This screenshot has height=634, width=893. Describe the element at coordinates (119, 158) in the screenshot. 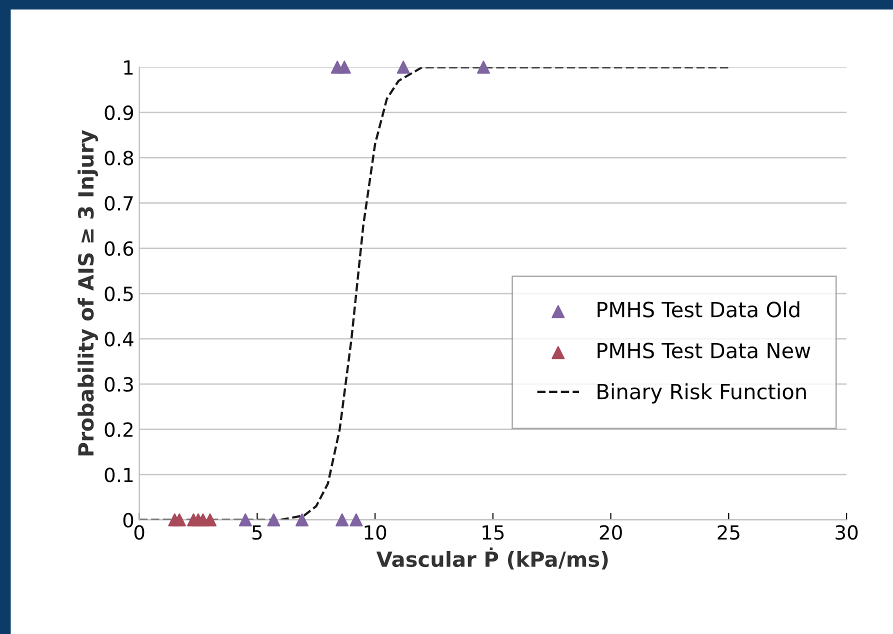

I see `y-tick-label: 0.8` at that location.